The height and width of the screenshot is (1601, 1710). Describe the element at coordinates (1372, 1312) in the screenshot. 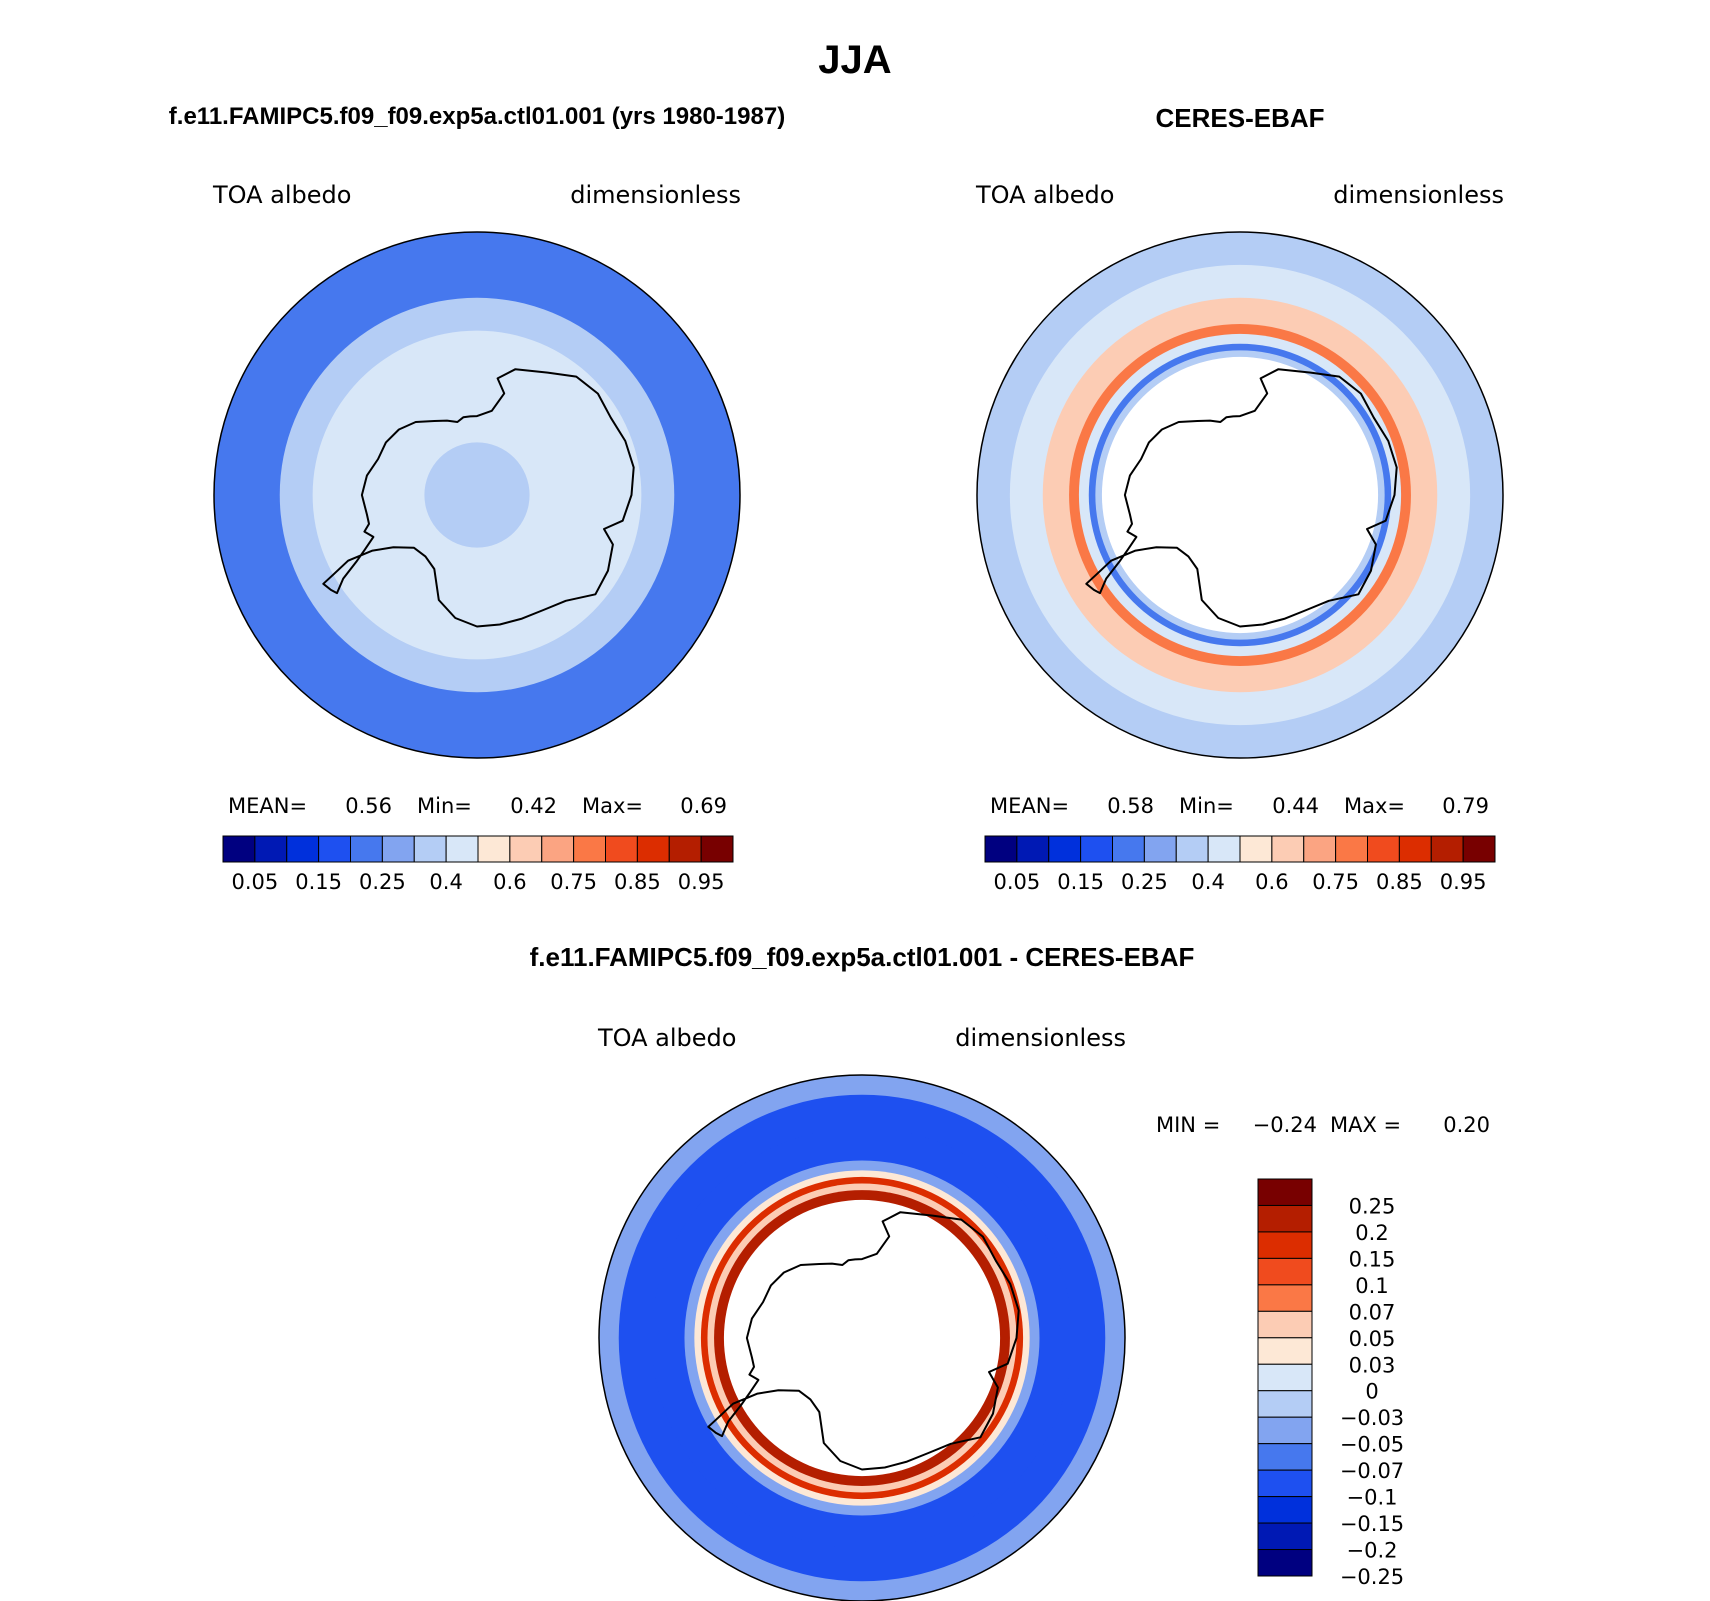

I see `colorbar-tick-label: 0.07` at that location.